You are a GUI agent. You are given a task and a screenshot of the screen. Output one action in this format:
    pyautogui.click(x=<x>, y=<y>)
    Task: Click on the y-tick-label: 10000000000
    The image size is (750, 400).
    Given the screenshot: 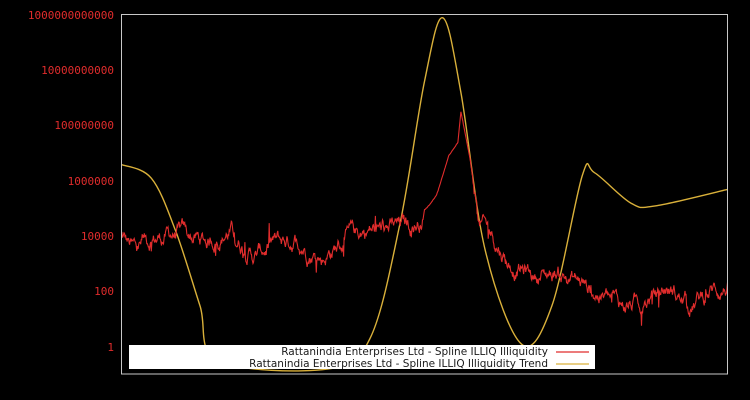 What is the action you would take?
    pyautogui.click(x=77, y=70)
    